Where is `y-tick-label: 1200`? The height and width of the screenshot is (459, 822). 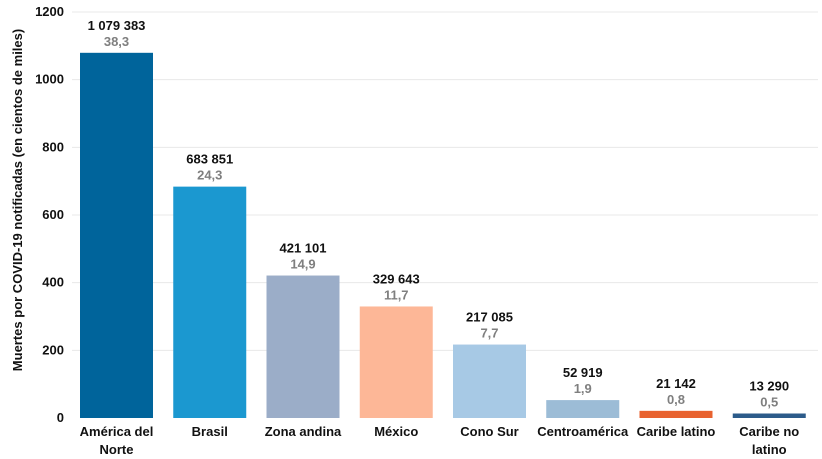
y-tick-label: 1200 is located at coordinates (49, 11).